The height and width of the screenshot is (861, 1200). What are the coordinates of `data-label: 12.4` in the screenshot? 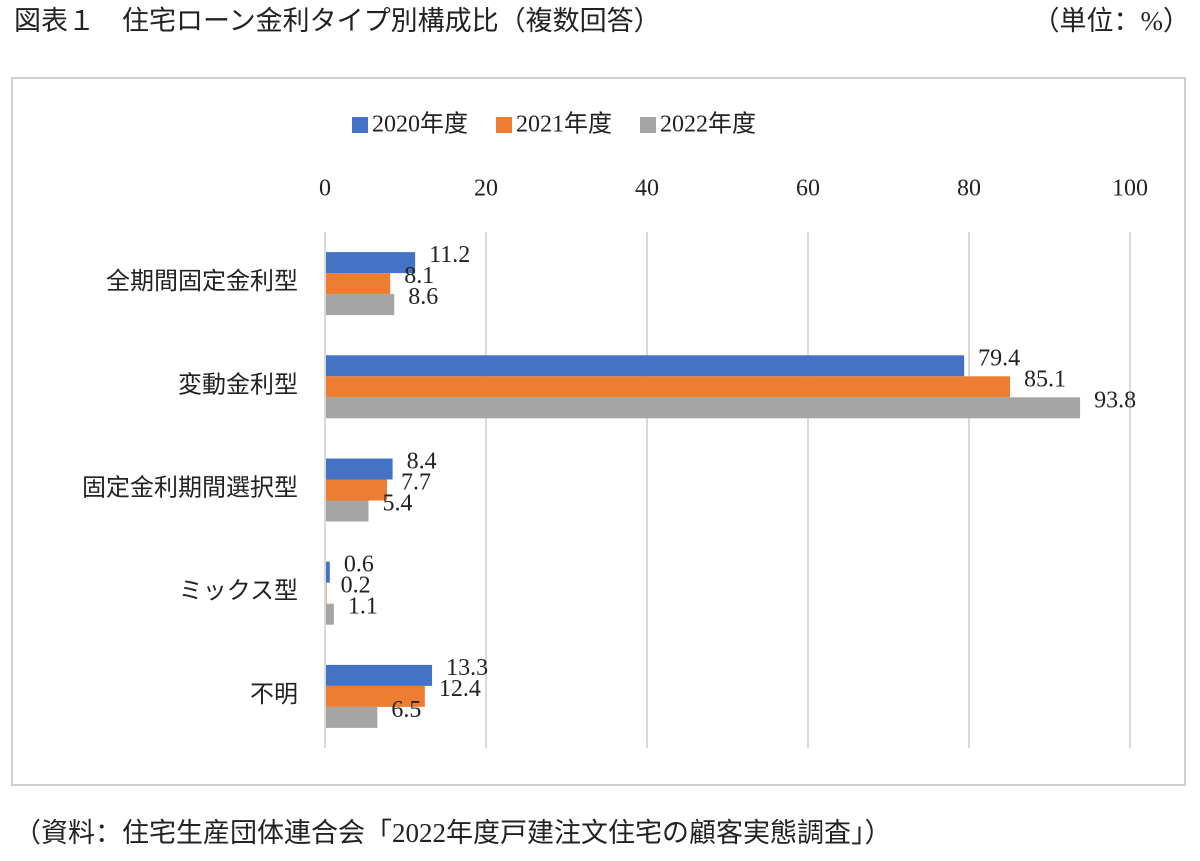 It's located at (460, 689).